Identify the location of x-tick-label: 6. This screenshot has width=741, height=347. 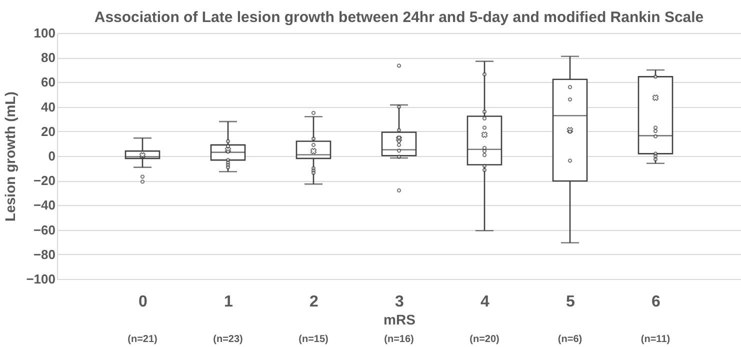
(656, 302).